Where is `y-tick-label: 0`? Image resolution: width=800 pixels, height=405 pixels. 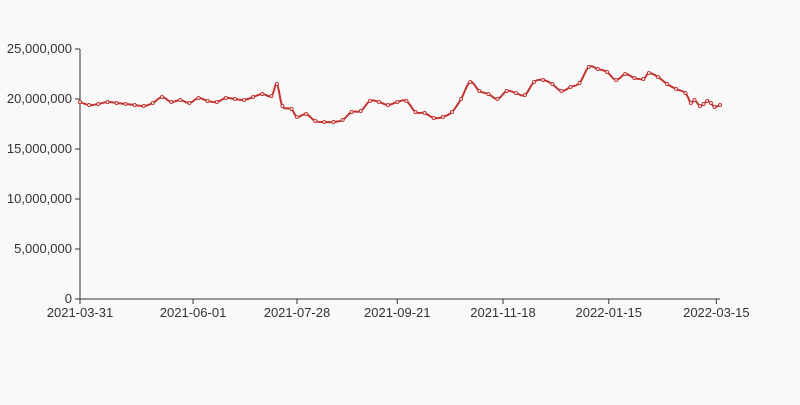 y-tick-label: 0 is located at coordinates (68, 298).